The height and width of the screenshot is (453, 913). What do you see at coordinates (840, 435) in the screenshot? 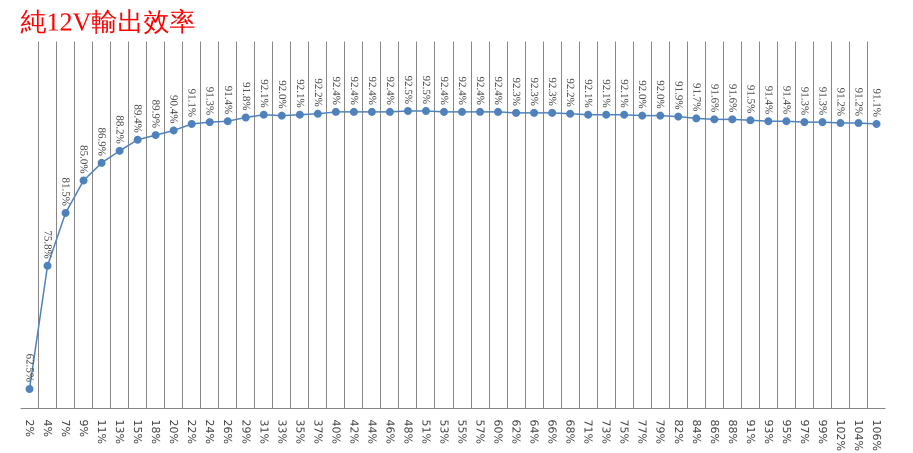
I see `x-tick-label: 102%` at bounding box center [840, 435].